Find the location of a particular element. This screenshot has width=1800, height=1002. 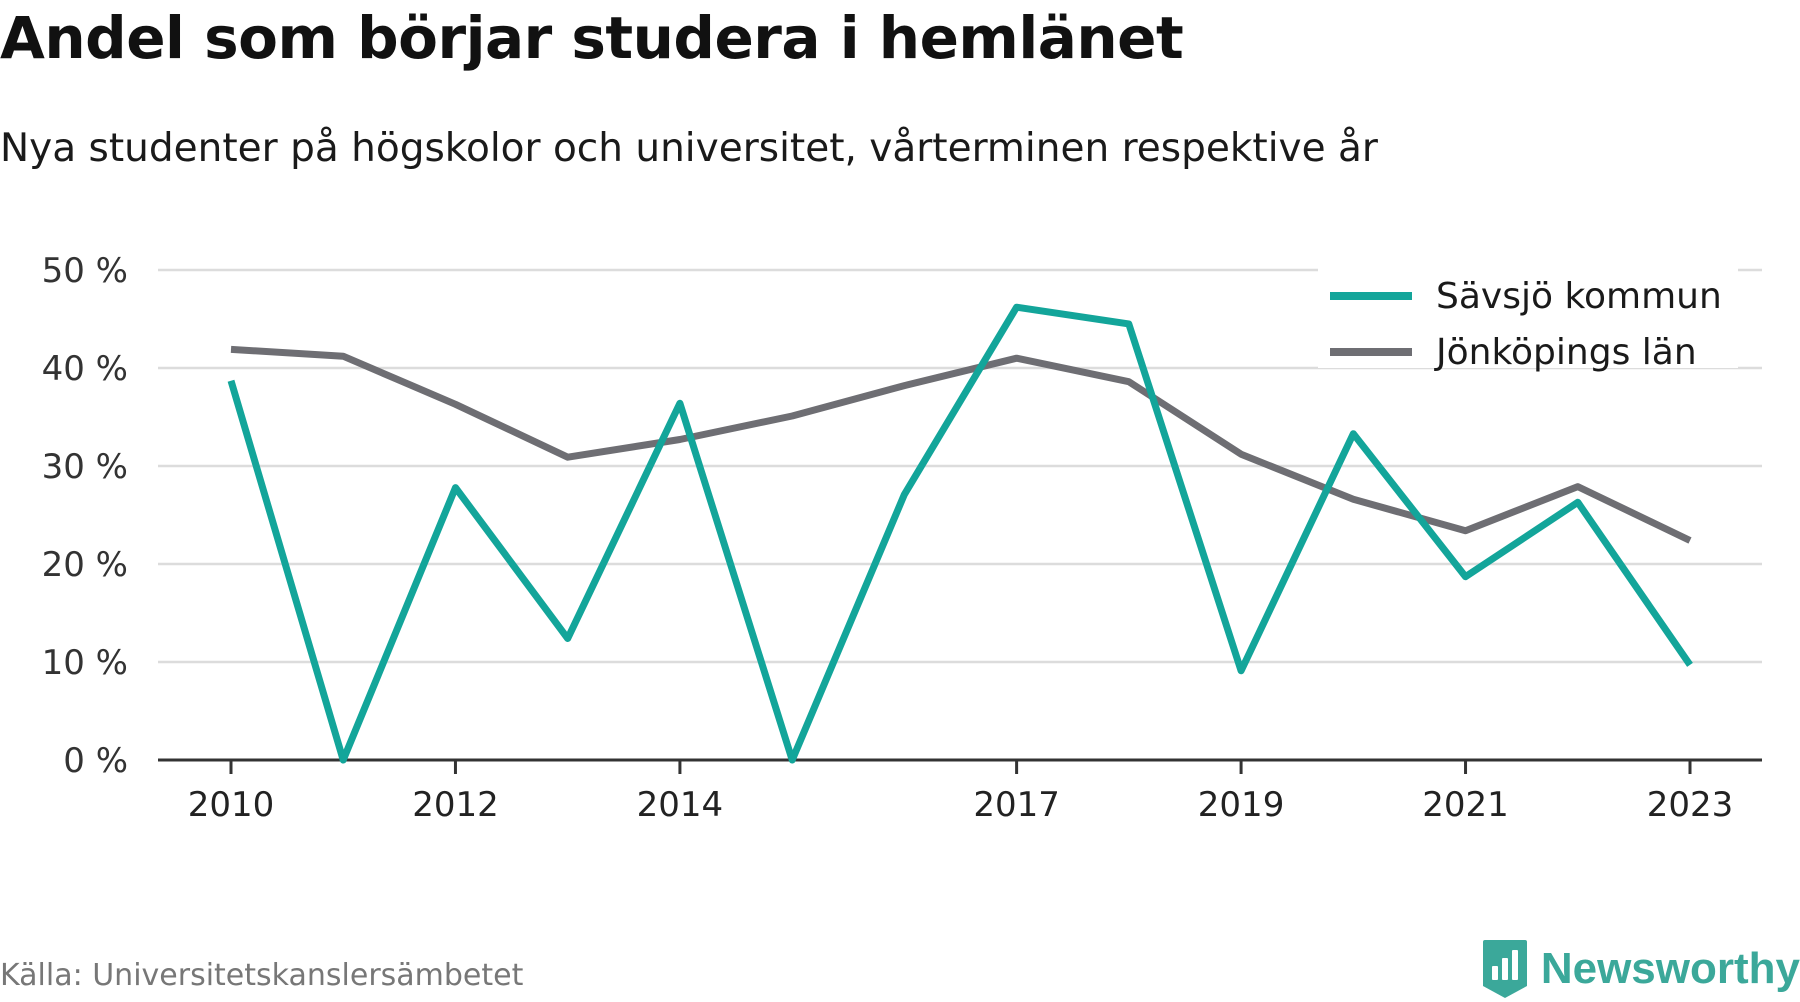

y-tick-label: 50 % is located at coordinates (85, 271).